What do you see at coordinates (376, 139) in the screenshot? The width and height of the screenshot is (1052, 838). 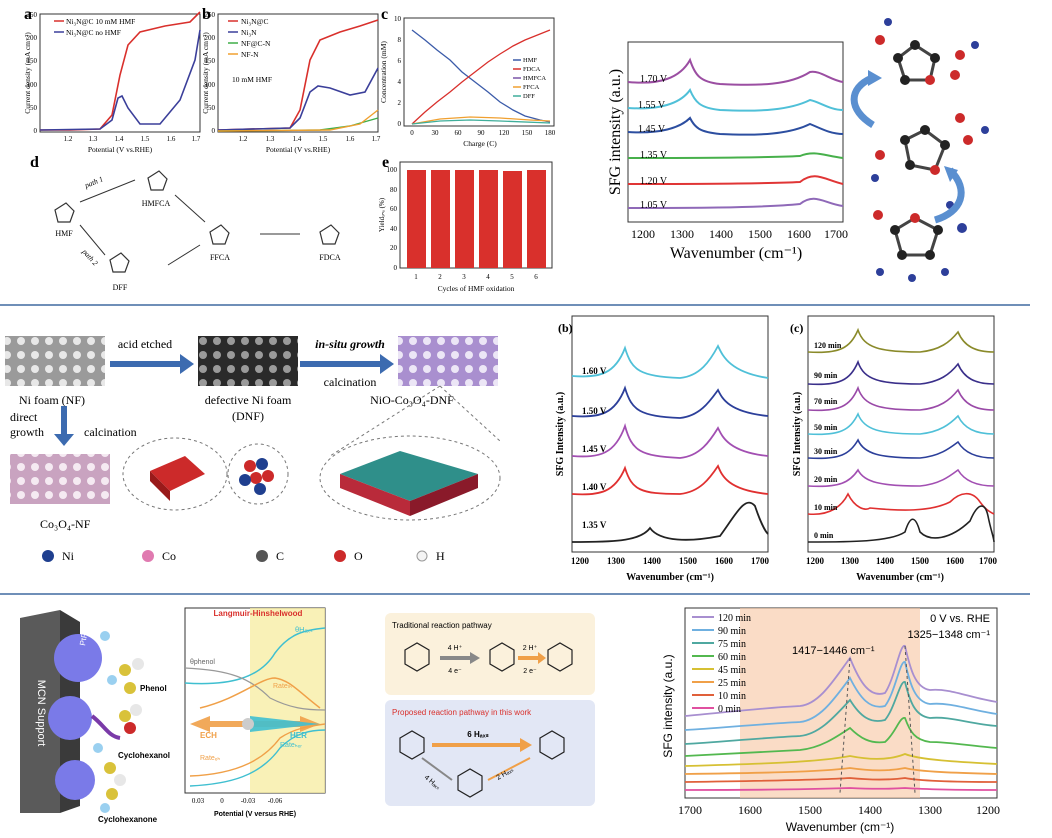 I see `svg-text: 1.7` at bounding box center [376, 139].